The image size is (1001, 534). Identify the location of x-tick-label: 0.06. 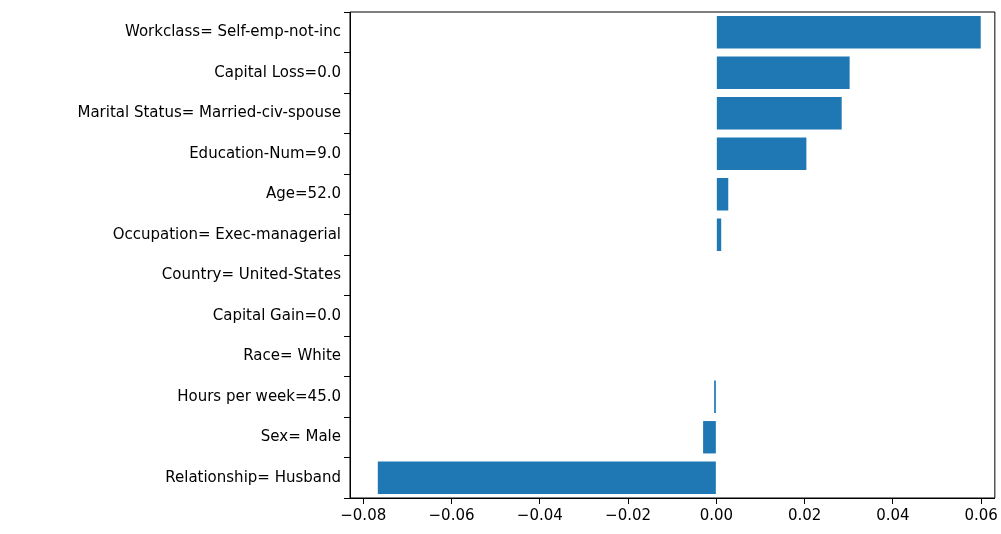
(981, 514).